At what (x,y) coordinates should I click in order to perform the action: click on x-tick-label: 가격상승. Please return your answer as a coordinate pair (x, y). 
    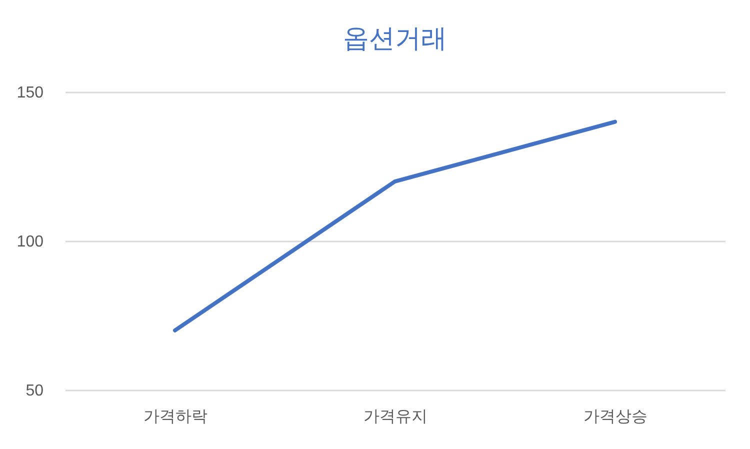
    Looking at the image, I should click on (616, 417).